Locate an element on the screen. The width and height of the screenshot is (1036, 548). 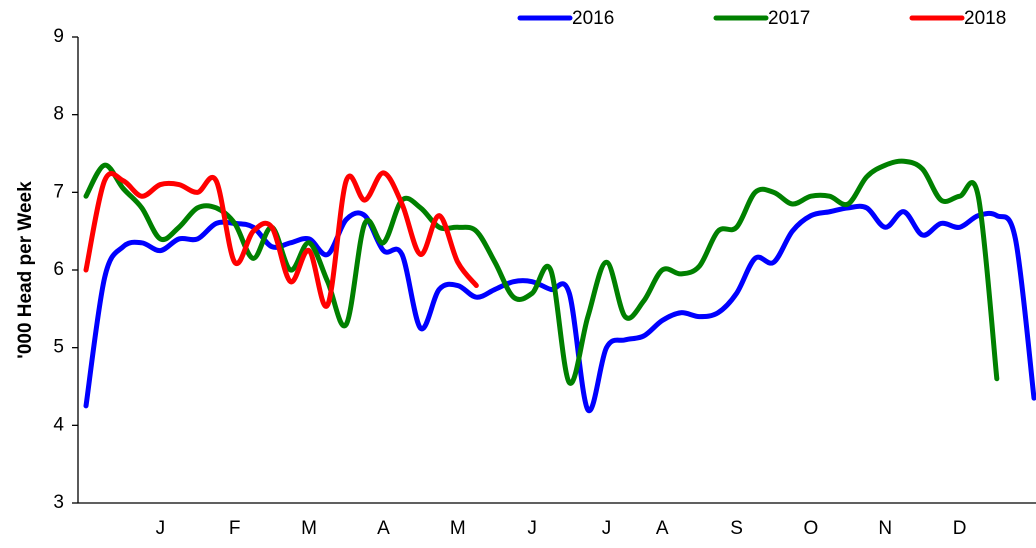
y-tick-label: 6 is located at coordinates (58, 269).